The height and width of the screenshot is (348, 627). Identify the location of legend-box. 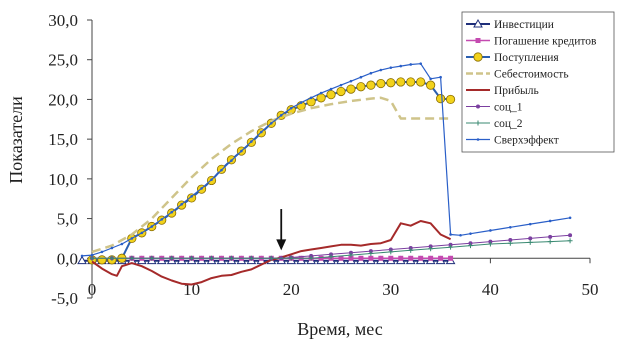
(538, 82).